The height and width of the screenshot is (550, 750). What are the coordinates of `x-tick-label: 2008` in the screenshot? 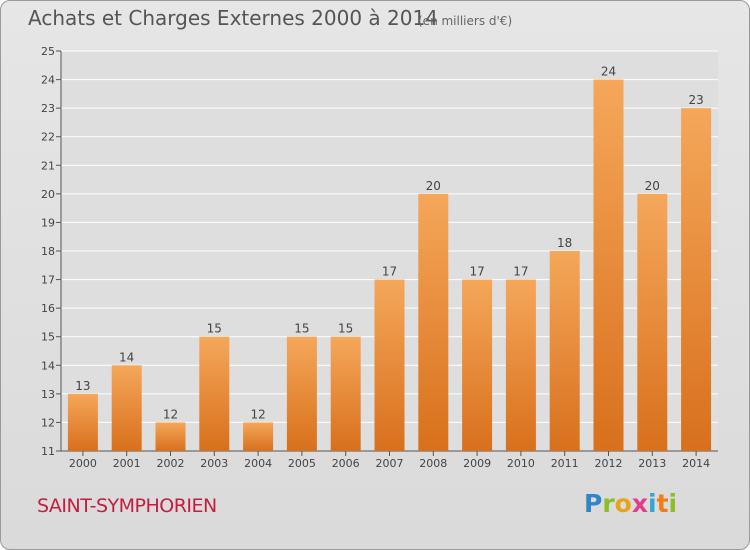 It's located at (433, 463).